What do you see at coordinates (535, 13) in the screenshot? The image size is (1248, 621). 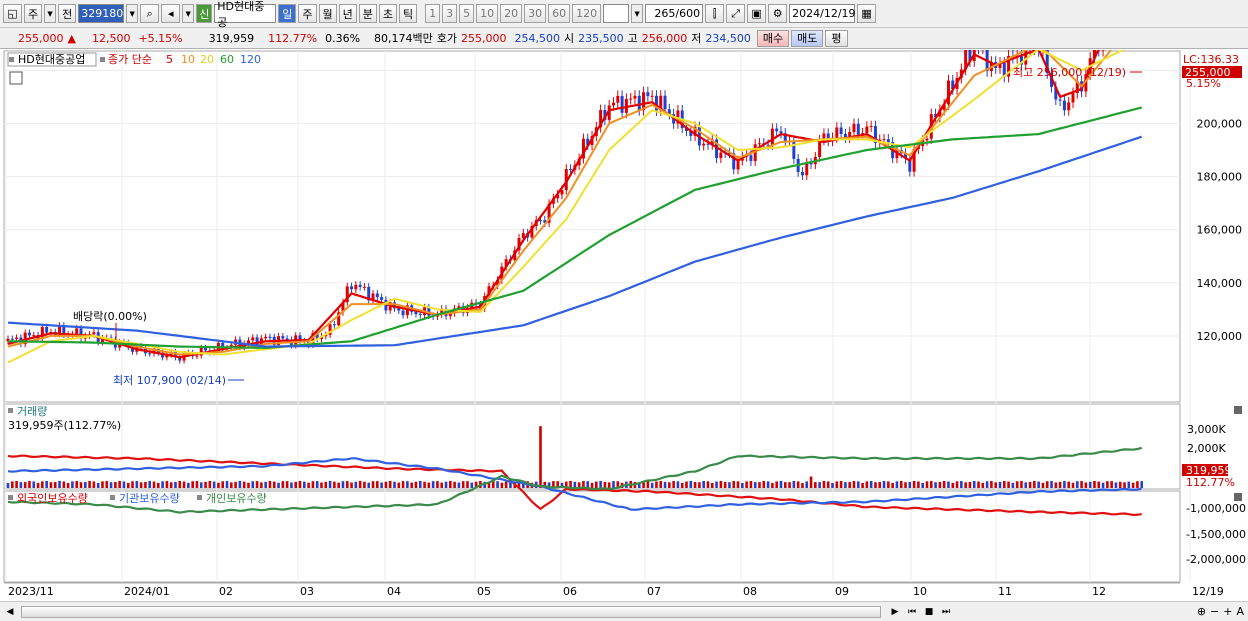 I see `interval-30: 30` at bounding box center [535, 13].